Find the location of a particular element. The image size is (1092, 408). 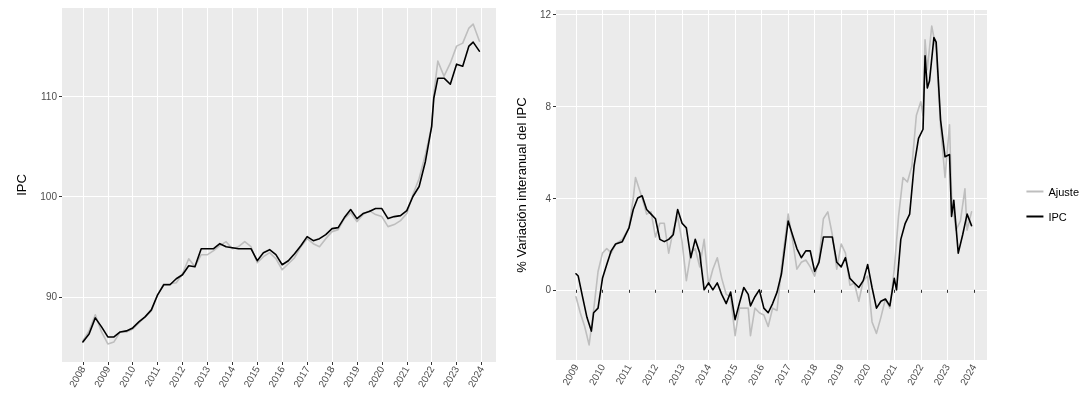

y-axis-title: IPC is located at coordinates (21, 185).